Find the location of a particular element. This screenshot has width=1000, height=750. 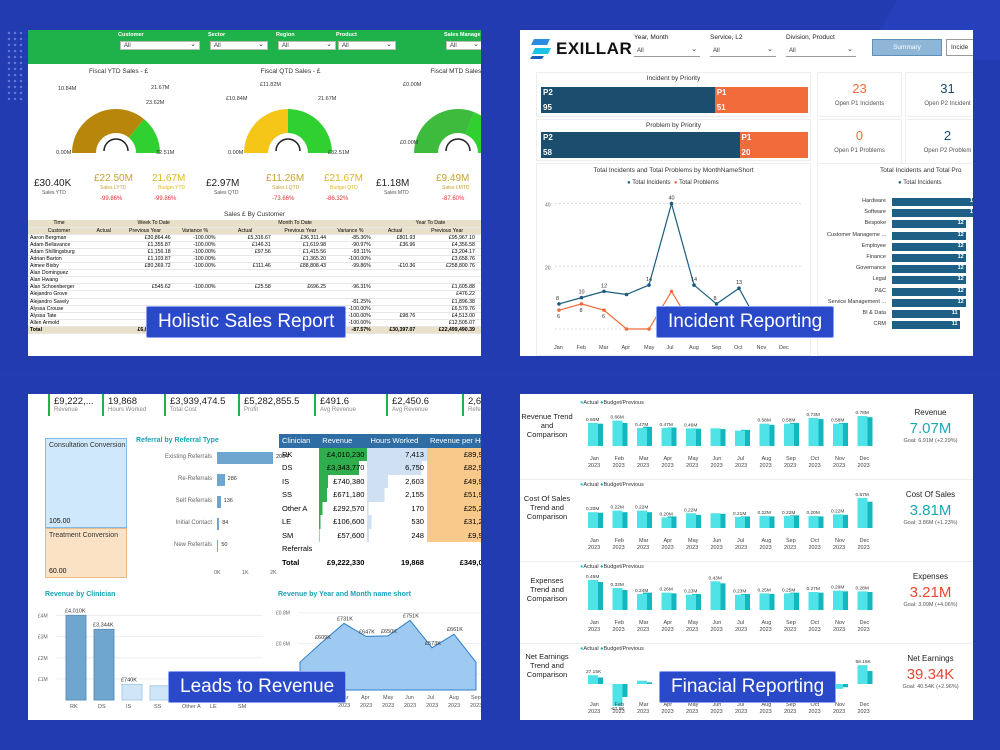

table-header-cell: Variance % is located at coordinates (350, 231).